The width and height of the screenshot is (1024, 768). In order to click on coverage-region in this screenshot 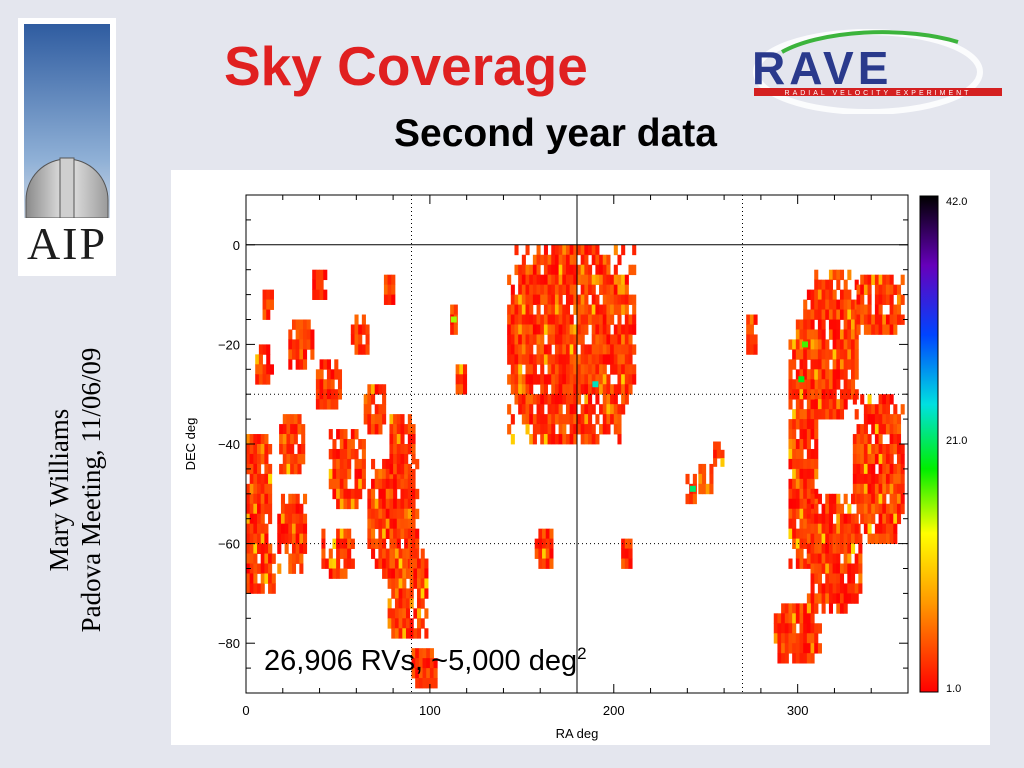, I will do `click(292, 533)`.